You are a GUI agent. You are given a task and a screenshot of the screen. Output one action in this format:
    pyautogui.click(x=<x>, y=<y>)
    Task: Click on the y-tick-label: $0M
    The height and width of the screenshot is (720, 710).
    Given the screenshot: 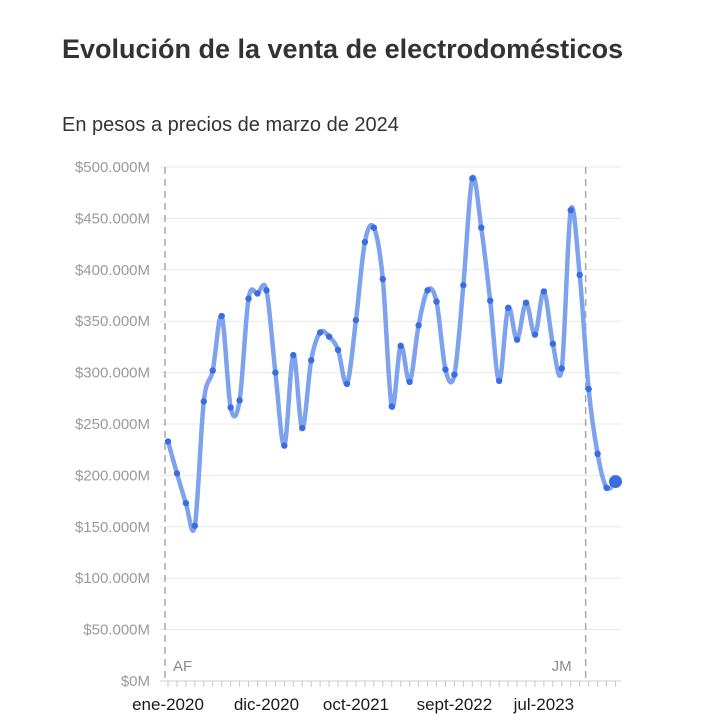 What is the action you would take?
    pyautogui.click(x=135, y=681)
    